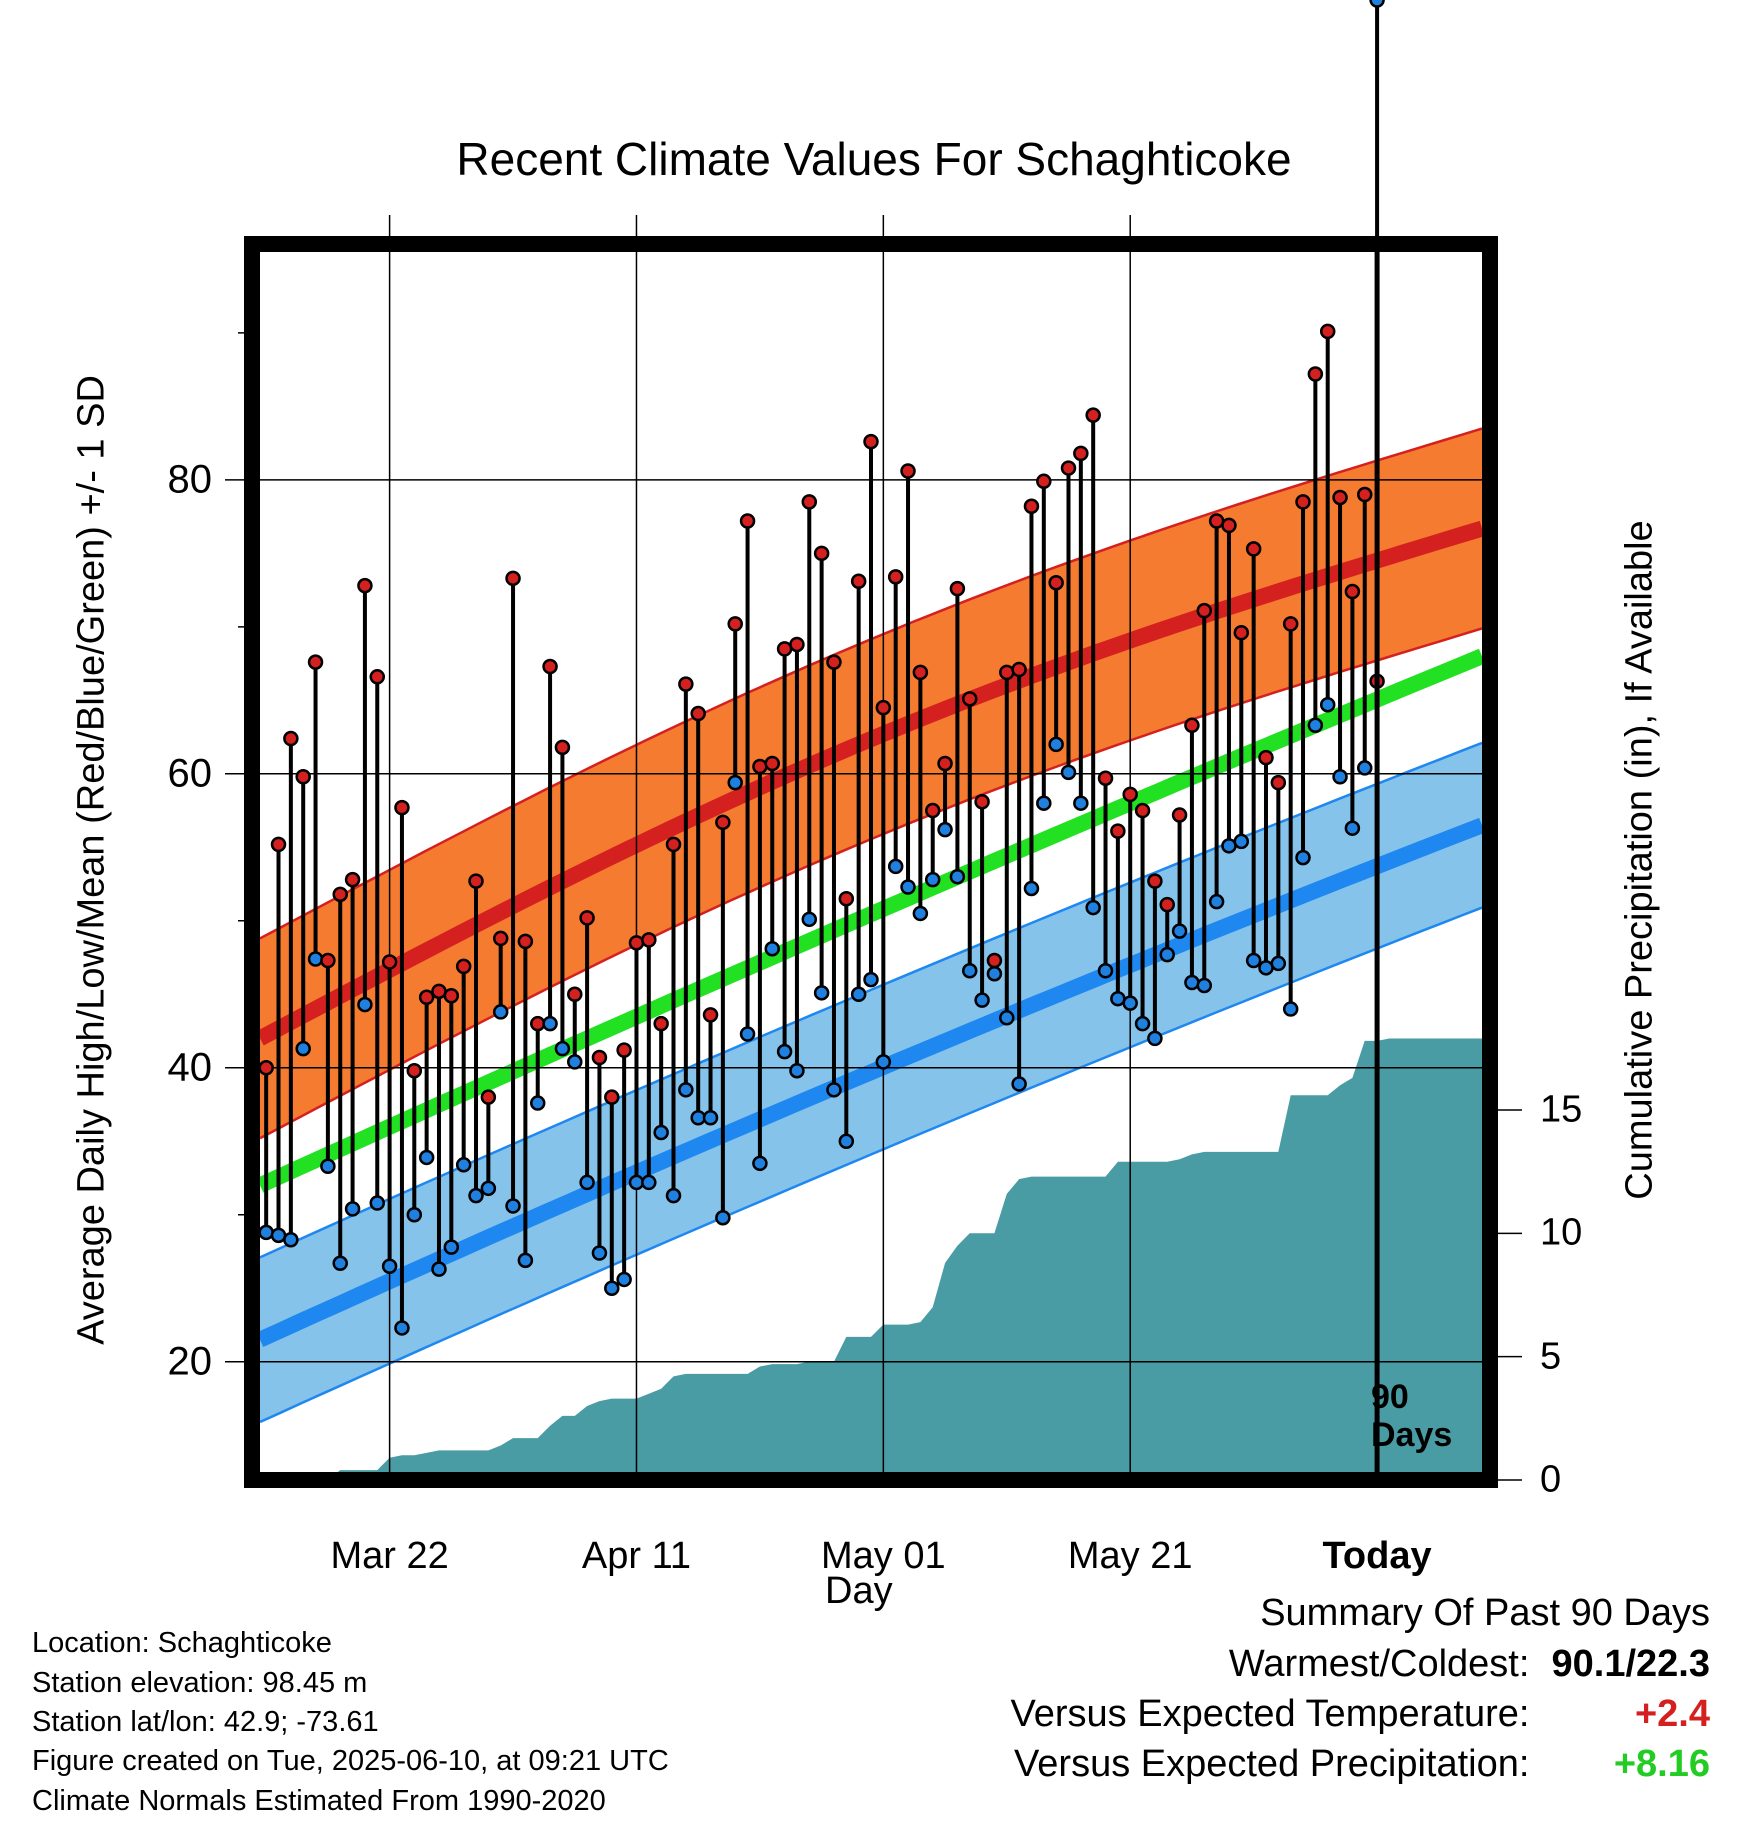 The image size is (1748, 1828). Describe the element at coordinates (1412, 1435) in the screenshot. I see `today-days-word: Days` at that location.